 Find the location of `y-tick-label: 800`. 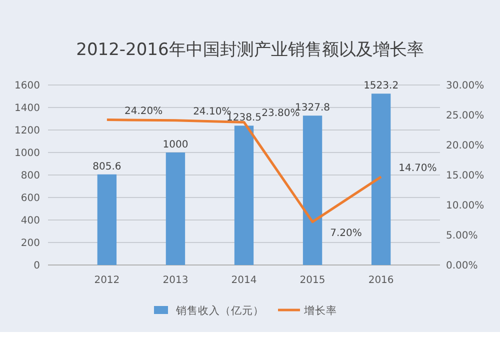

y-tick-label: 800 is located at coordinates (30, 176).